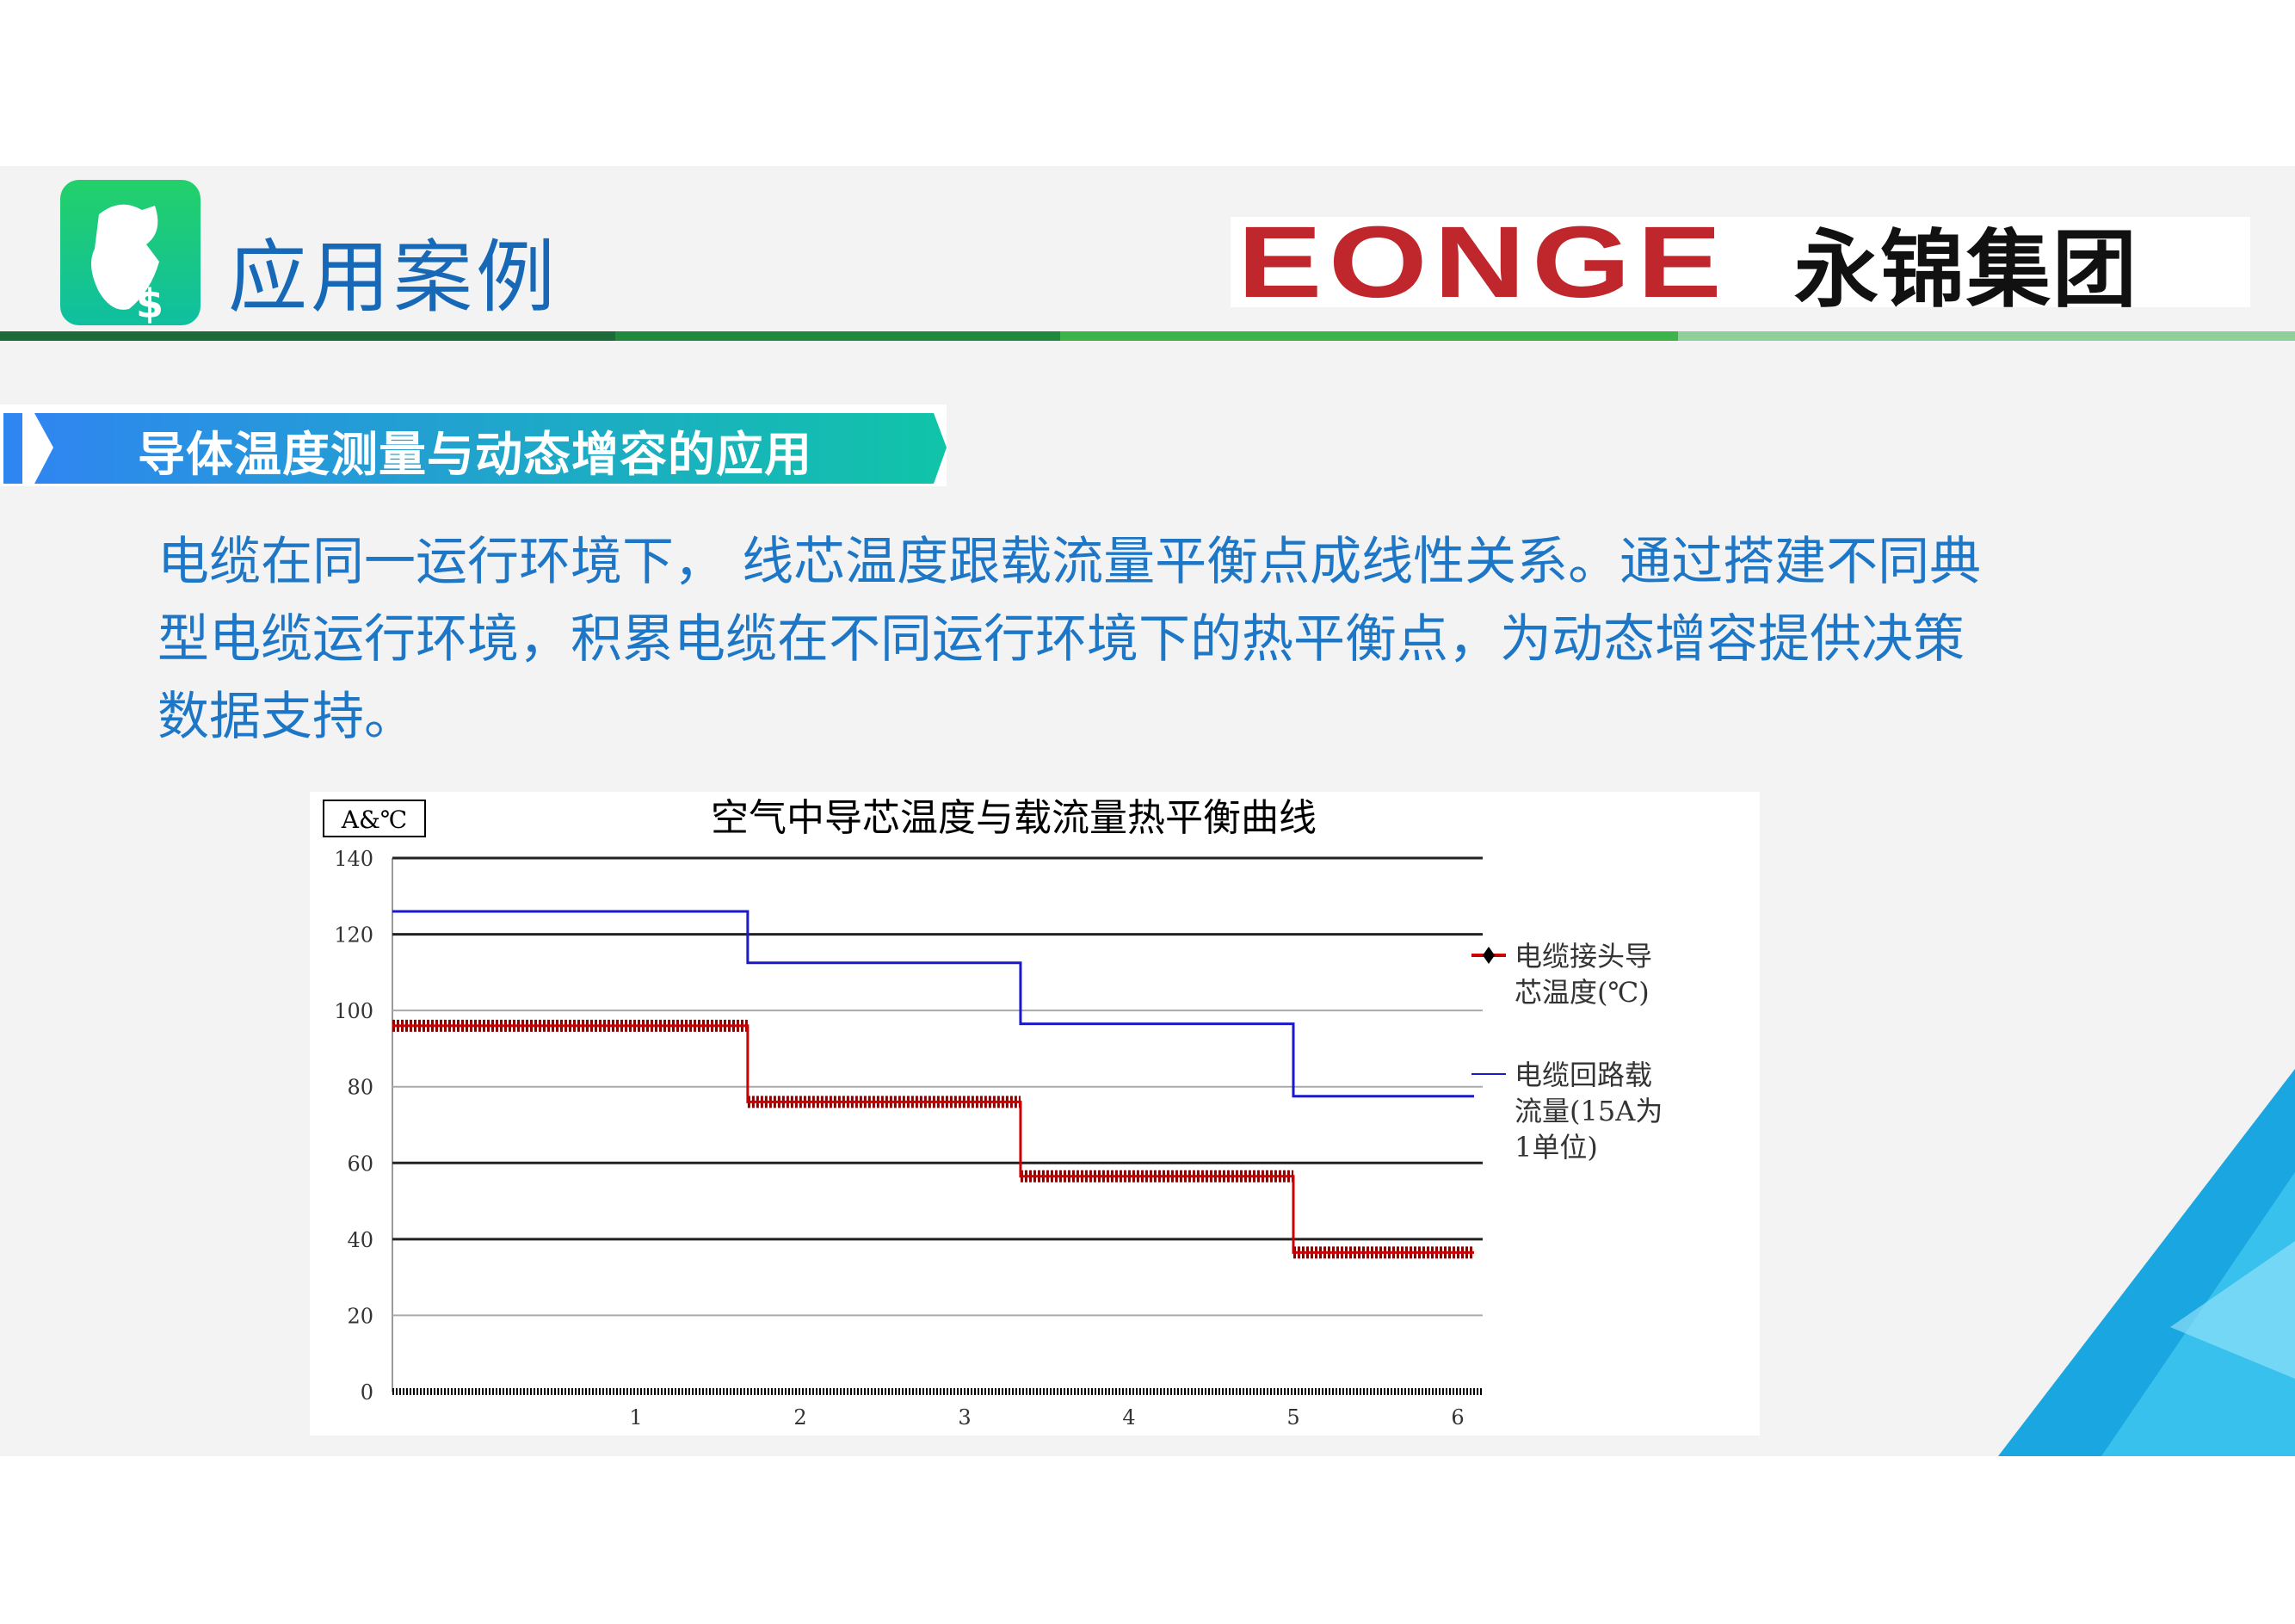  I want to click on series-line-current, so click(933, 1004).